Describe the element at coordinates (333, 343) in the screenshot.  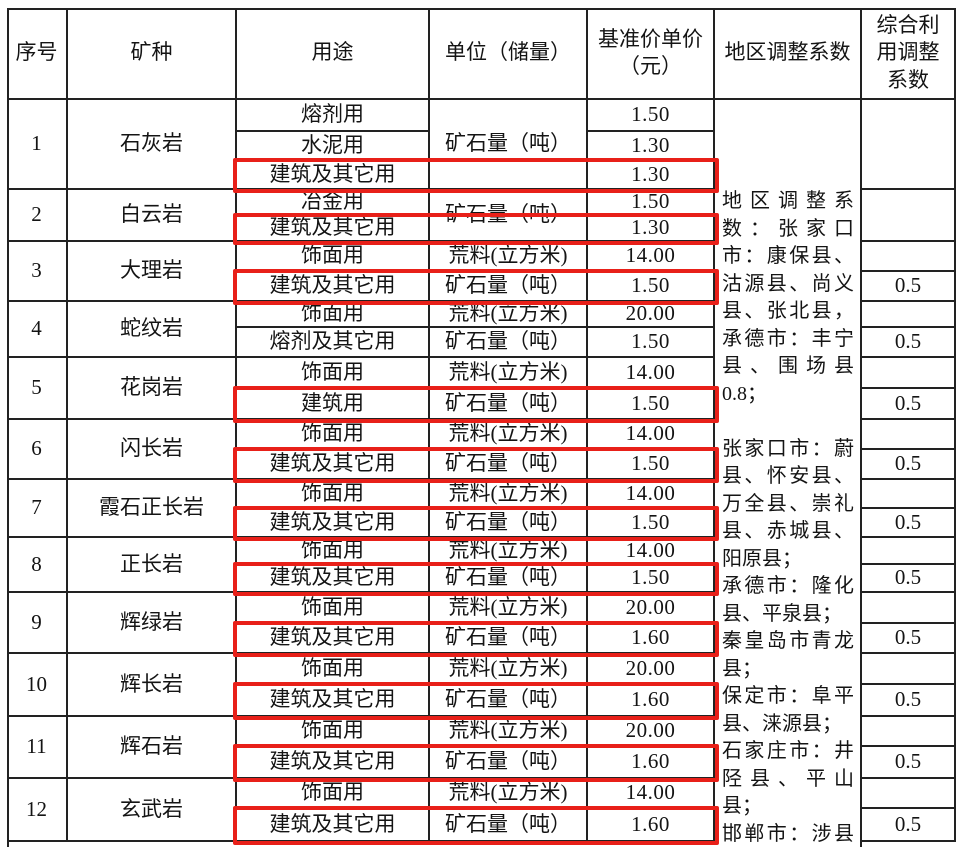
I see `usage-cell: 熔剂及其它用` at that location.